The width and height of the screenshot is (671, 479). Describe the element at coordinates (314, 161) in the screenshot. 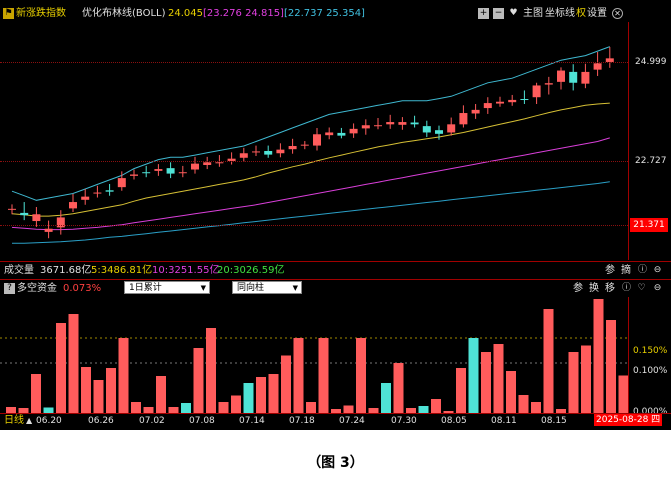

I see `grid-line-low` at that location.